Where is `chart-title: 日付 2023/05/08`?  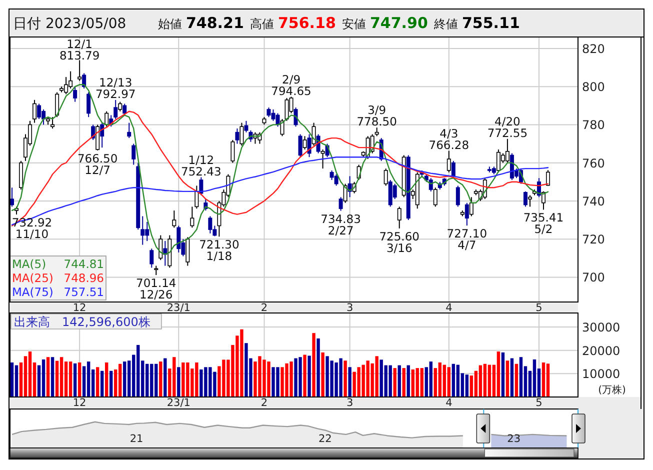 chart-title: 日付 2023/05/08 is located at coordinates (69, 24).